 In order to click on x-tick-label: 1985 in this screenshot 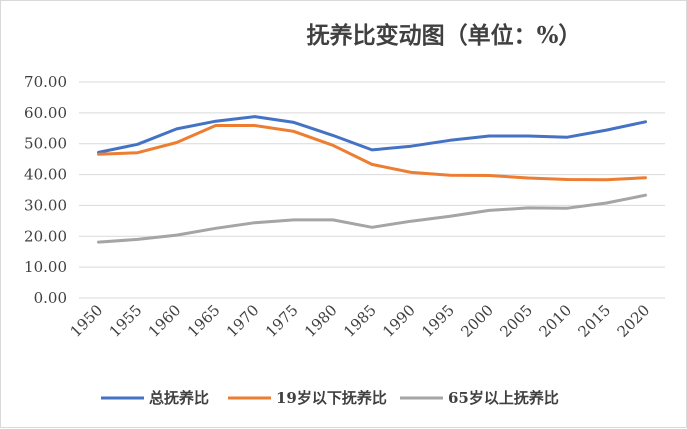, I will do `click(360, 321)`.